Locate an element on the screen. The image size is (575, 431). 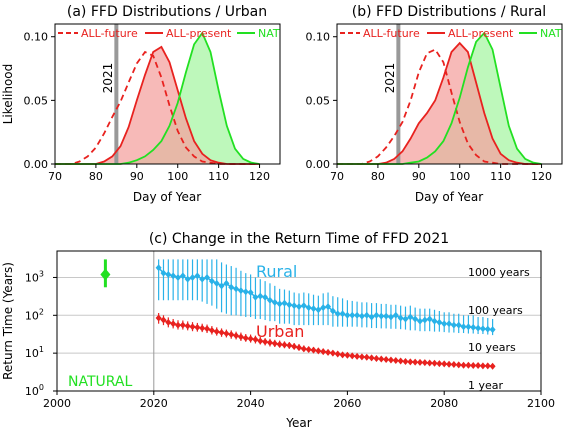
x-tick-label: 2080 is located at coordinates (444, 403).